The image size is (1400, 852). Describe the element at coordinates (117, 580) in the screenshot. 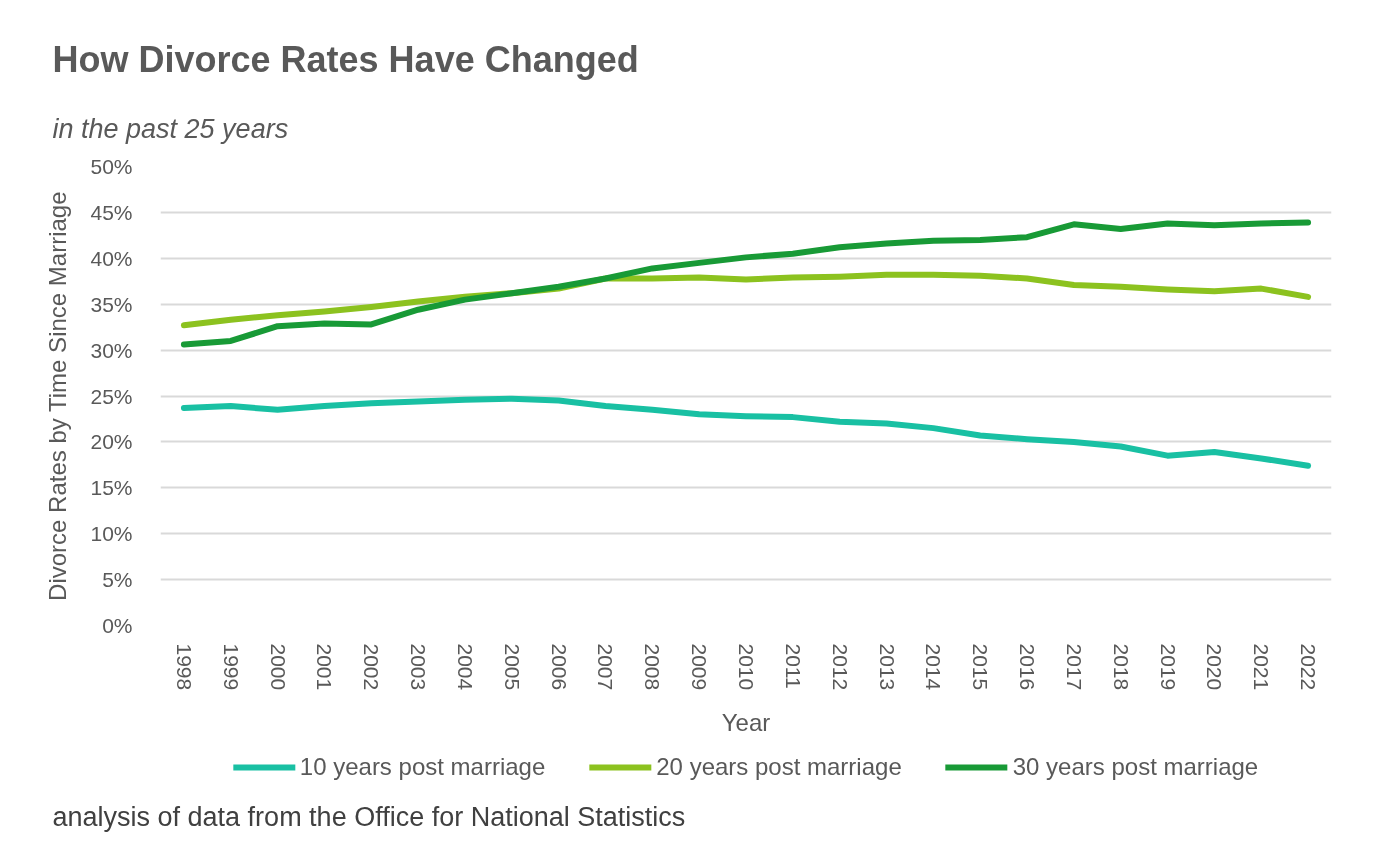

I see `y-tick-label: 5%` at that location.